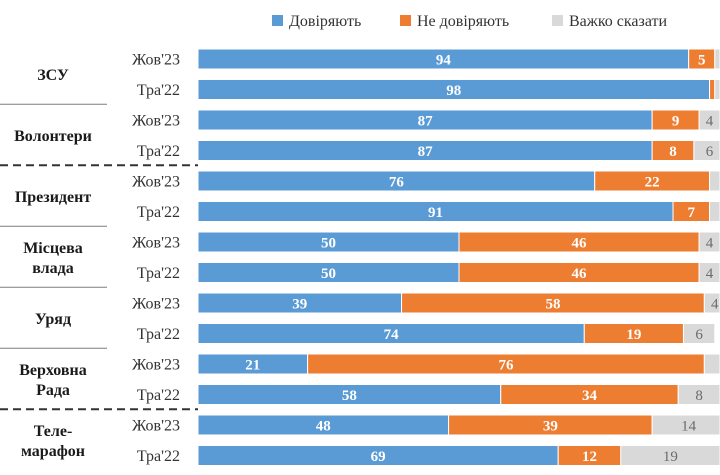 The height and width of the screenshot is (475, 720). What do you see at coordinates (428, 455) in the screenshot?
I see `bar-row: Тра'22 69 12 19` at bounding box center [428, 455].